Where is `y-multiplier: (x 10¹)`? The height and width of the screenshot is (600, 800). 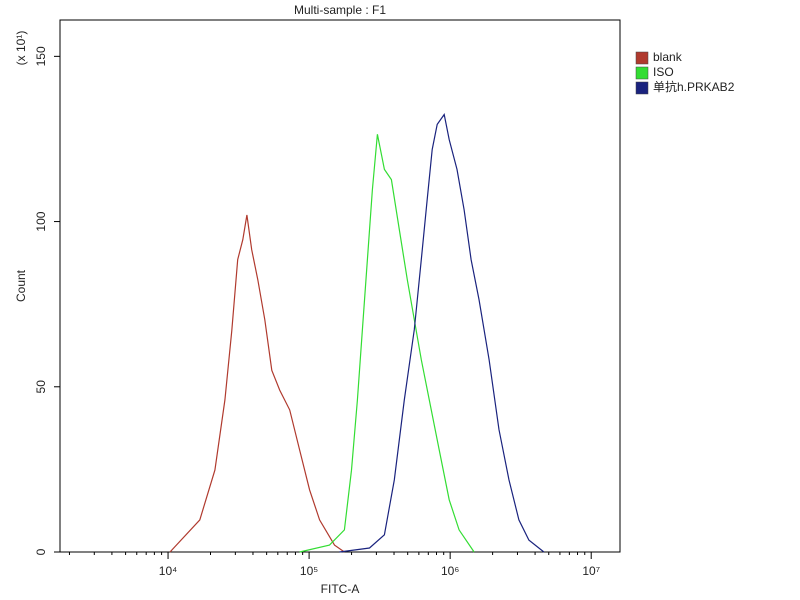
y-multiplier: (x 10¹) is located at coordinates (21, 48).